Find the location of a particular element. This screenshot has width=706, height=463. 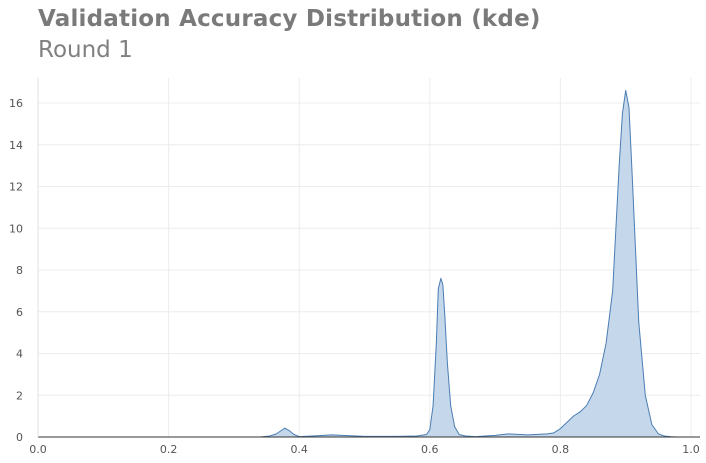

x-tick-label: 0.6 is located at coordinates (430, 449).